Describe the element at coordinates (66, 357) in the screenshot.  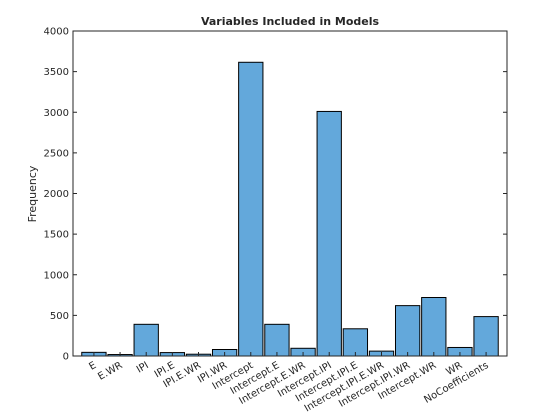
I see `y-tick-label: 0` at that location.